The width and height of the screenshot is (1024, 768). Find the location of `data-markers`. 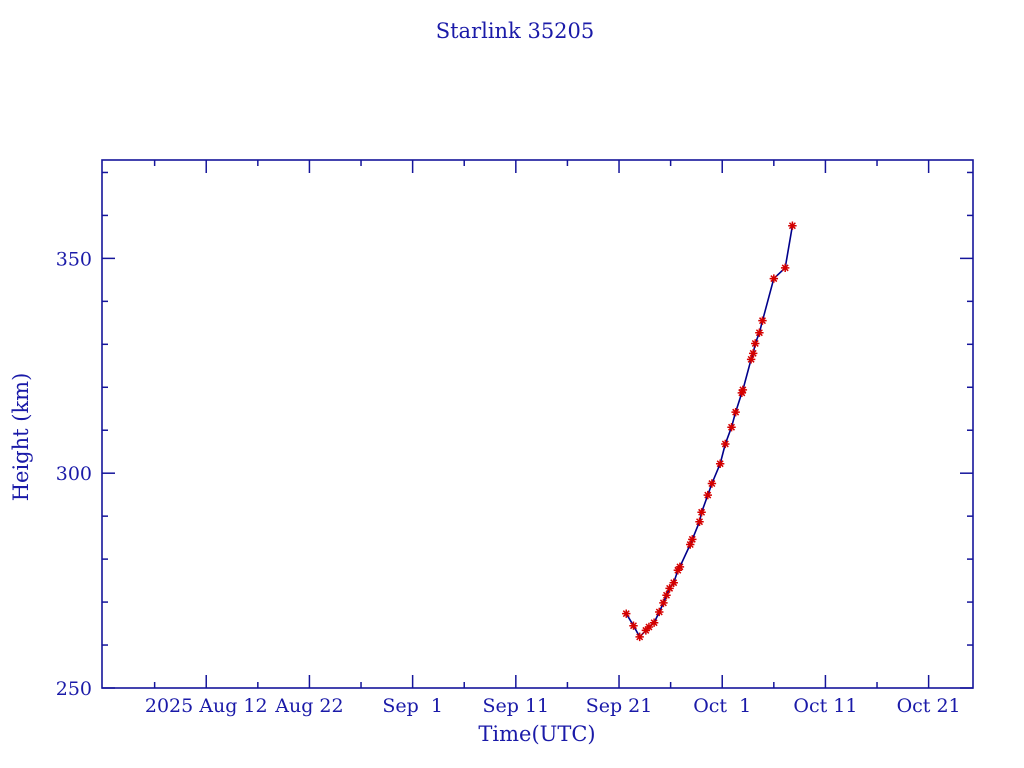

data-markers is located at coordinates (709, 431).